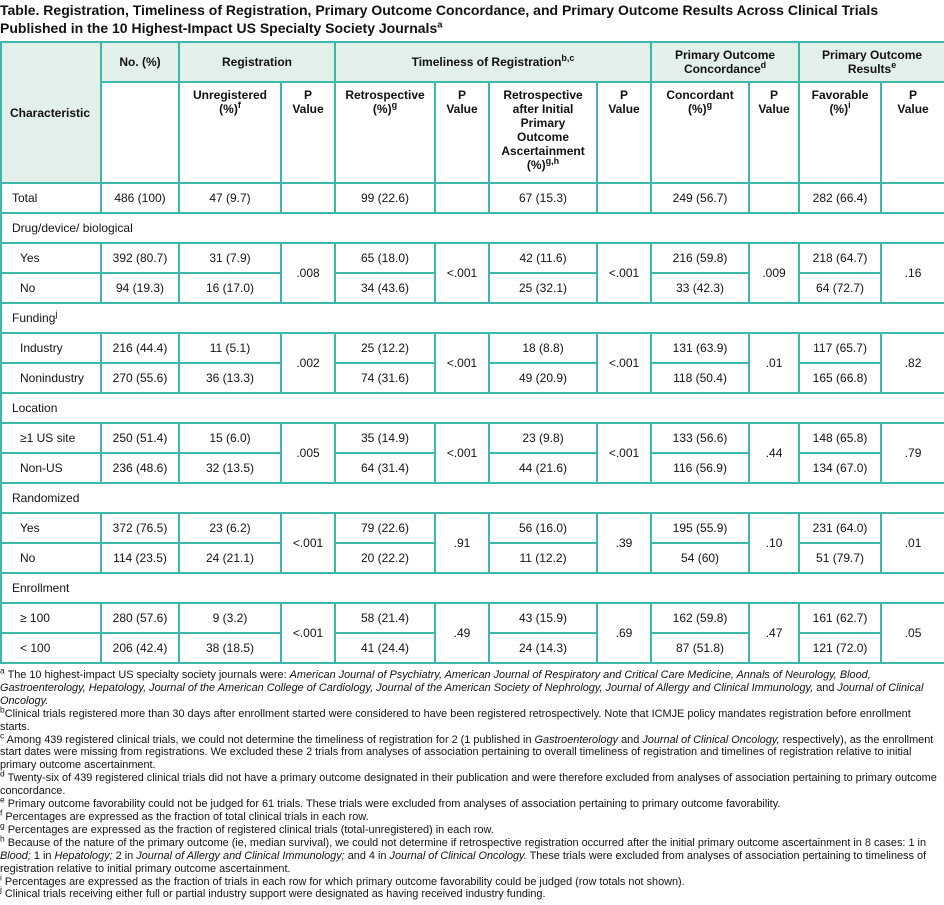 The width and height of the screenshot is (944, 905). I want to click on section-row-randomized: Randomized, so click(472, 498).